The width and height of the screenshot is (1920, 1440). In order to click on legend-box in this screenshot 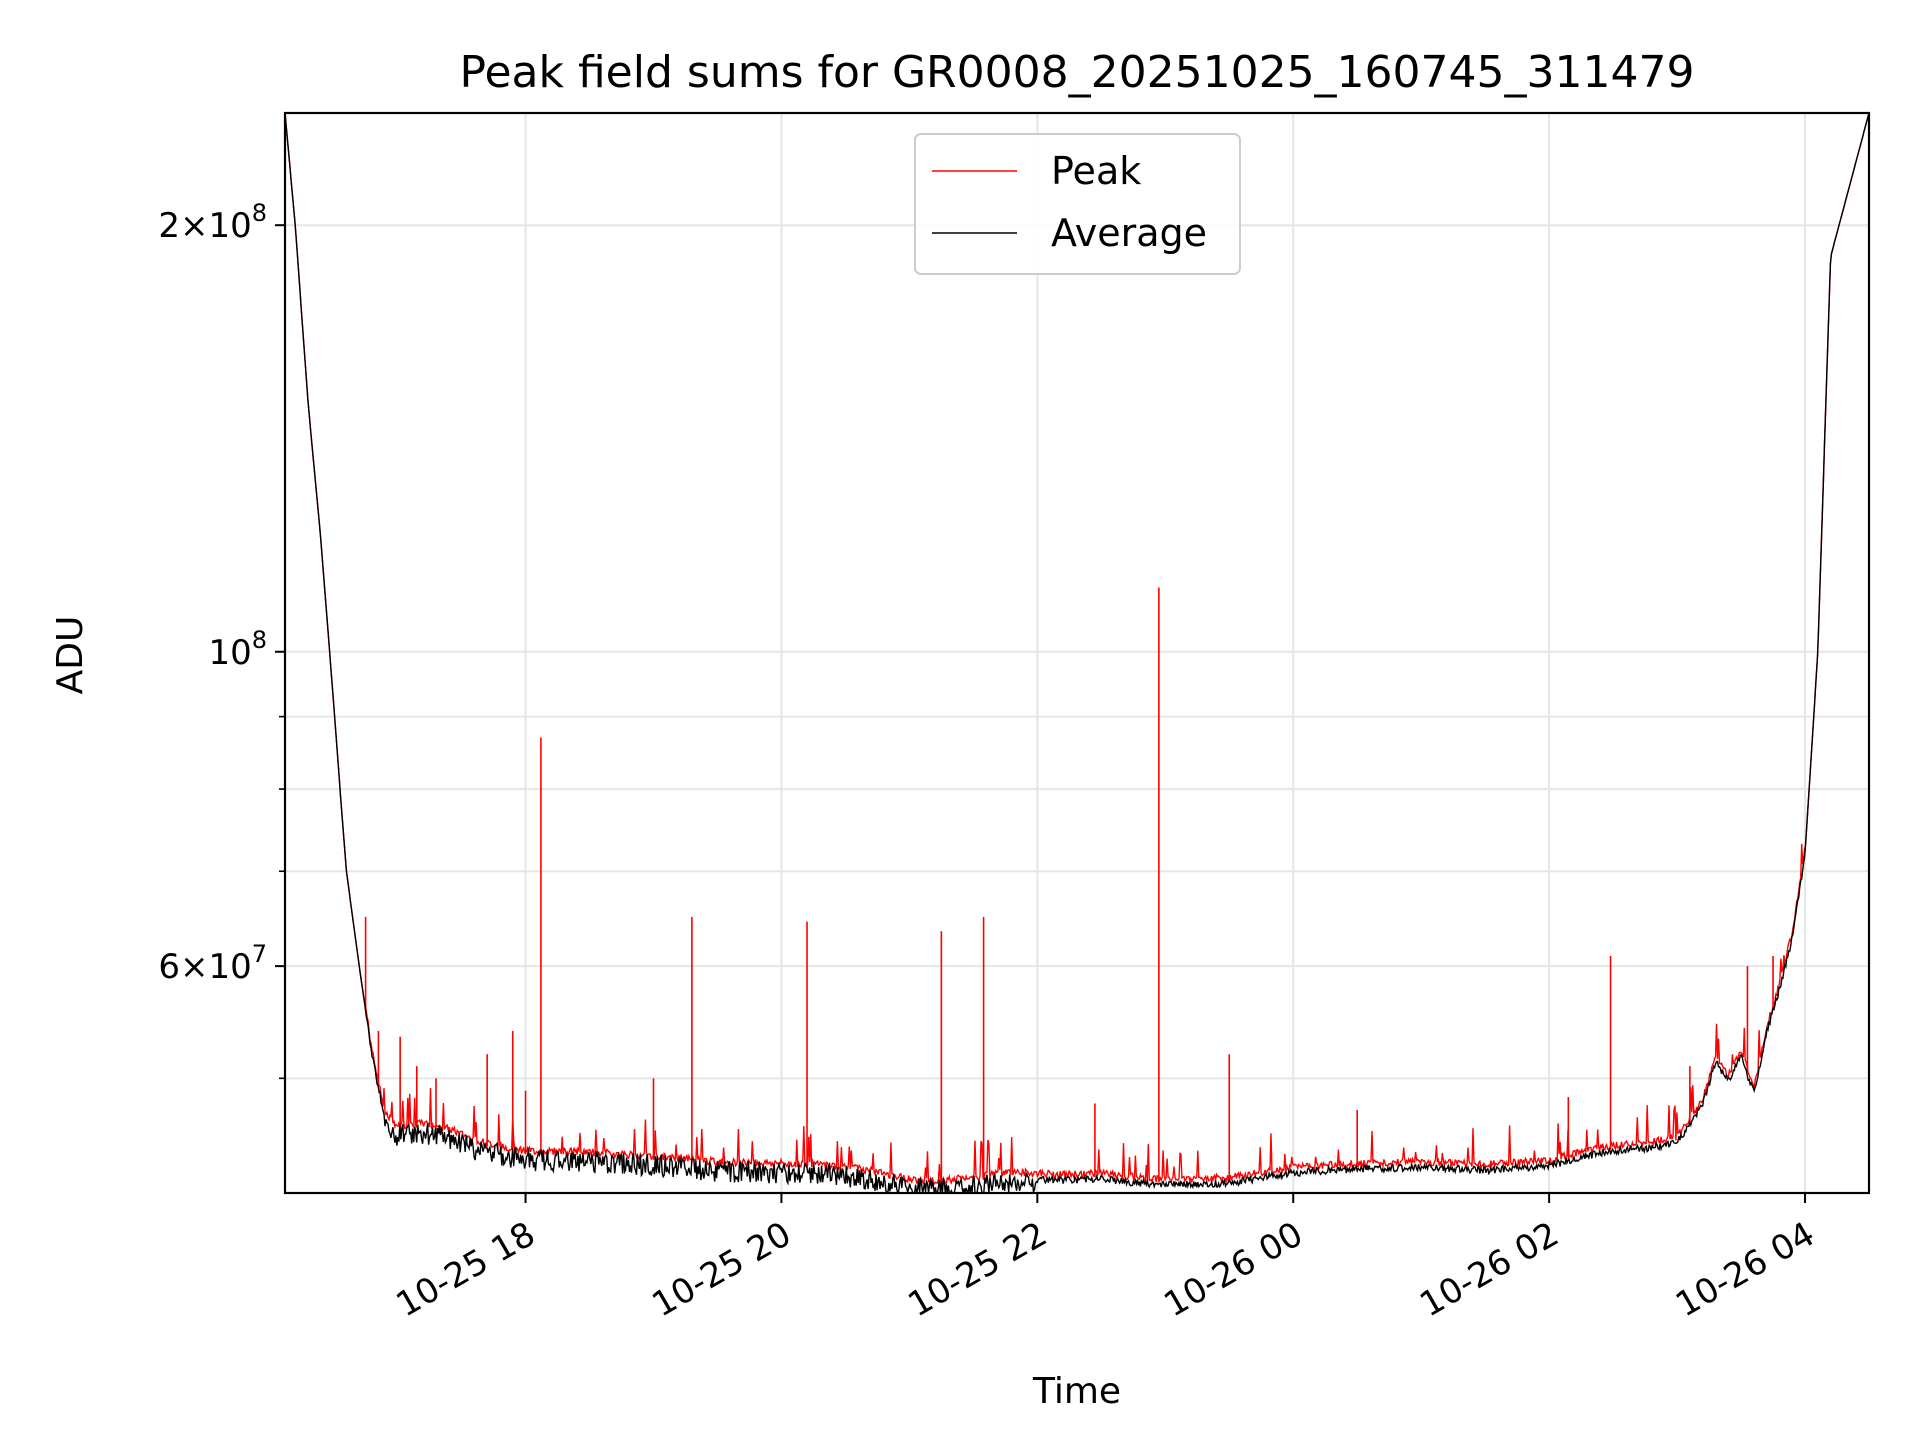, I will do `click(1077, 204)`.